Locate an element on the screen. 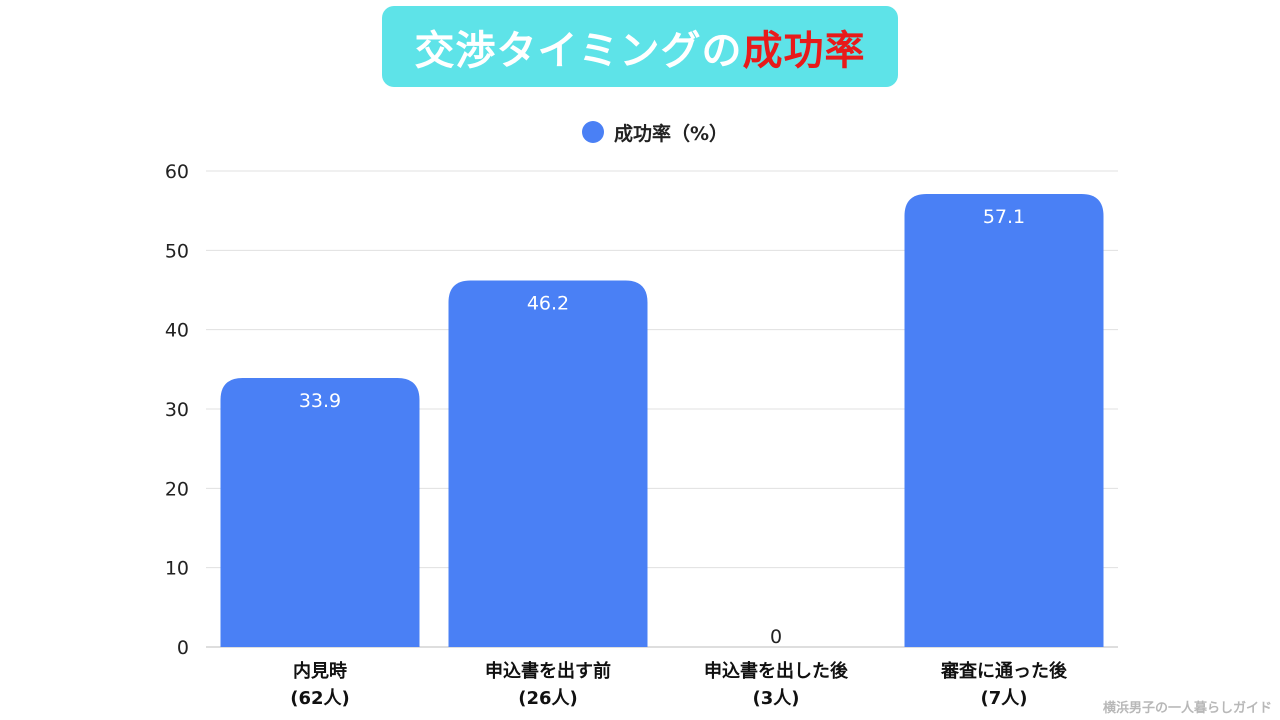  y-tick-label: 0 is located at coordinates (183, 648).